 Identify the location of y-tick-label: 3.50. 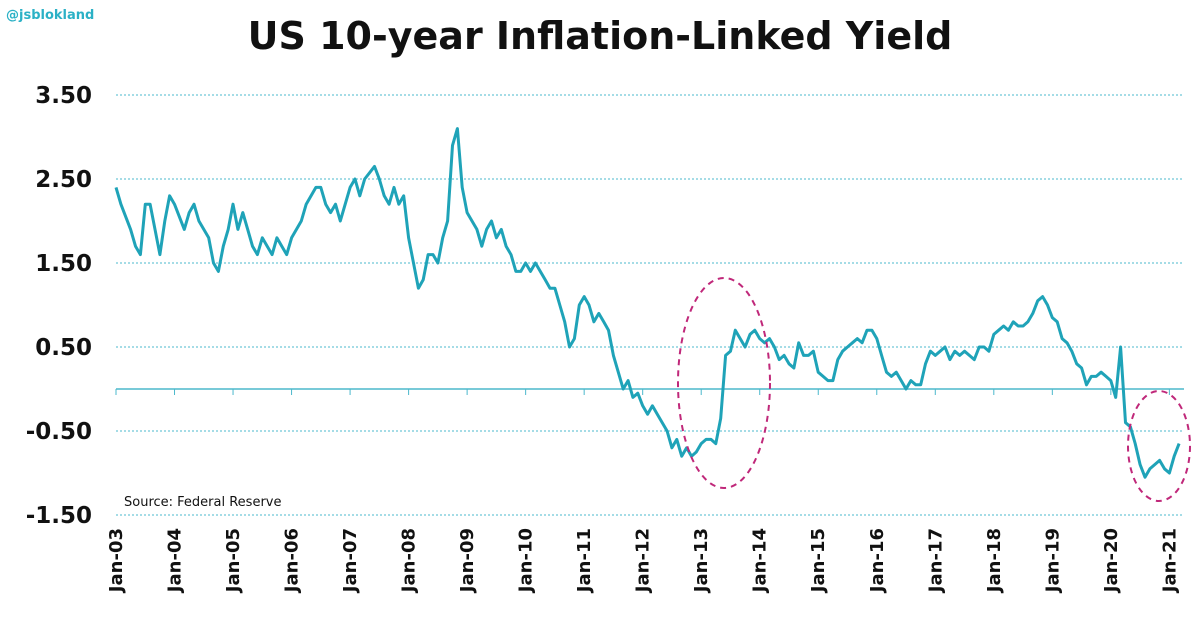
(63, 96).